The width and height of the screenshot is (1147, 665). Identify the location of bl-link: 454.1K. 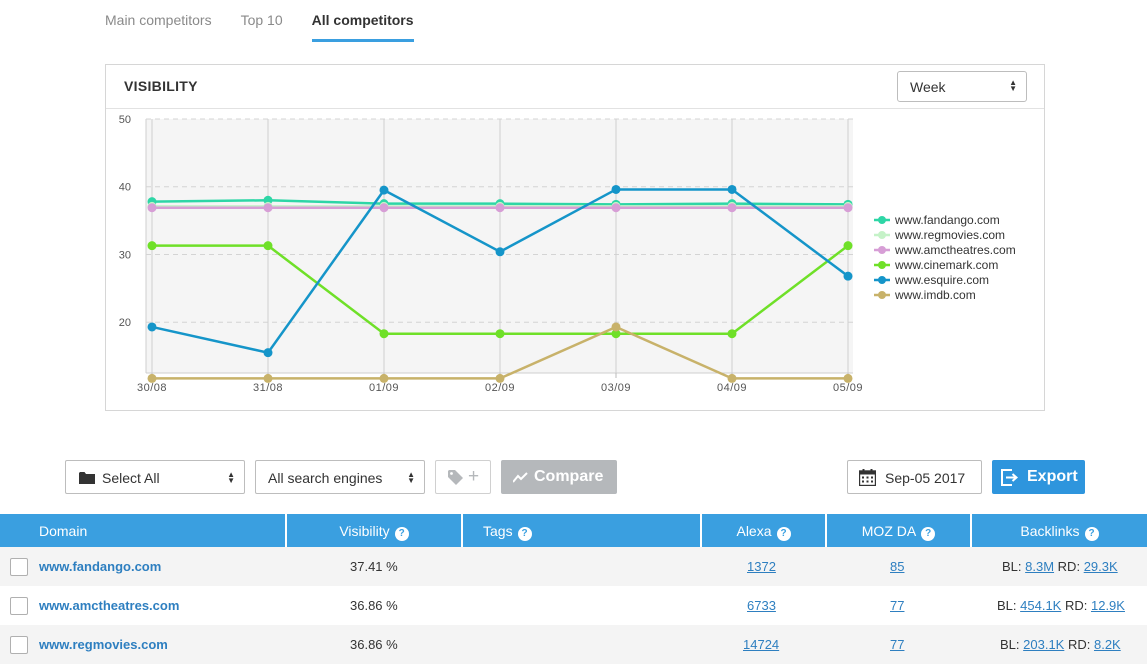
(1041, 605).